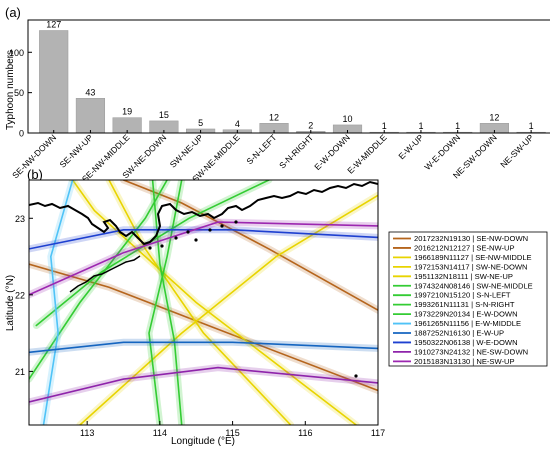  Describe the element at coordinates (332, 152) in the screenshot. I see `bar-category-label: E-W-DOWN` at that location.